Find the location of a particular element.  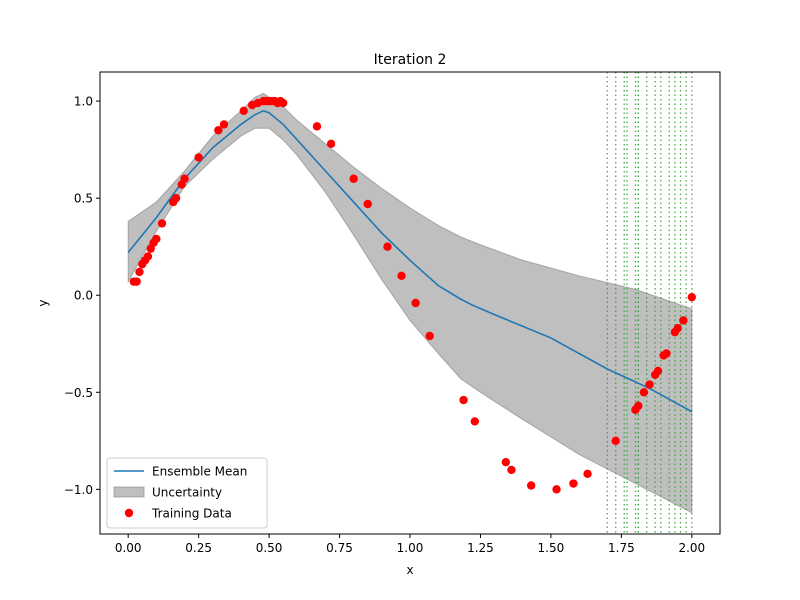

legend-band-handle is located at coordinates (129, 492).